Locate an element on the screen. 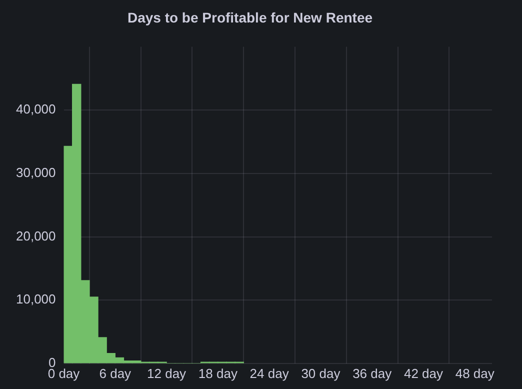 The height and width of the screenshot is (389, 522). x-tick-label: 24 day is located at coordinates (270, 373).